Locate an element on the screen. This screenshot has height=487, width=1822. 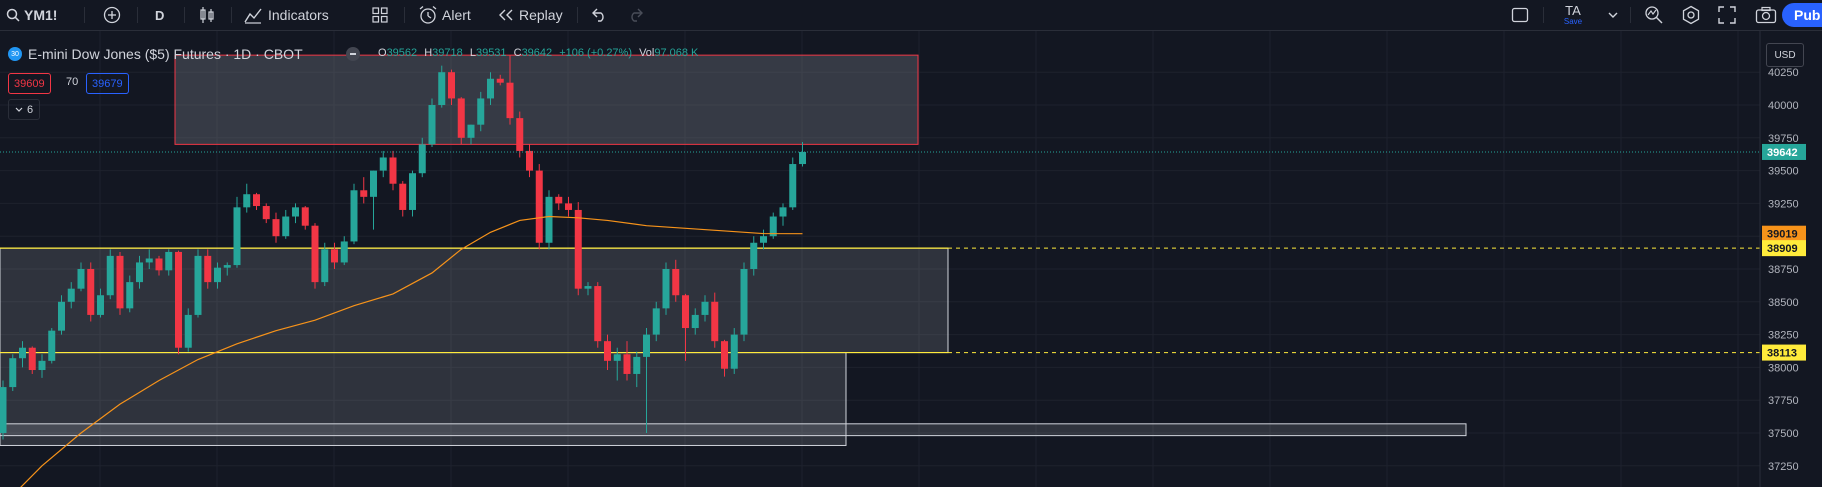
alert-button: Alert is located at coordinates (444, 15).